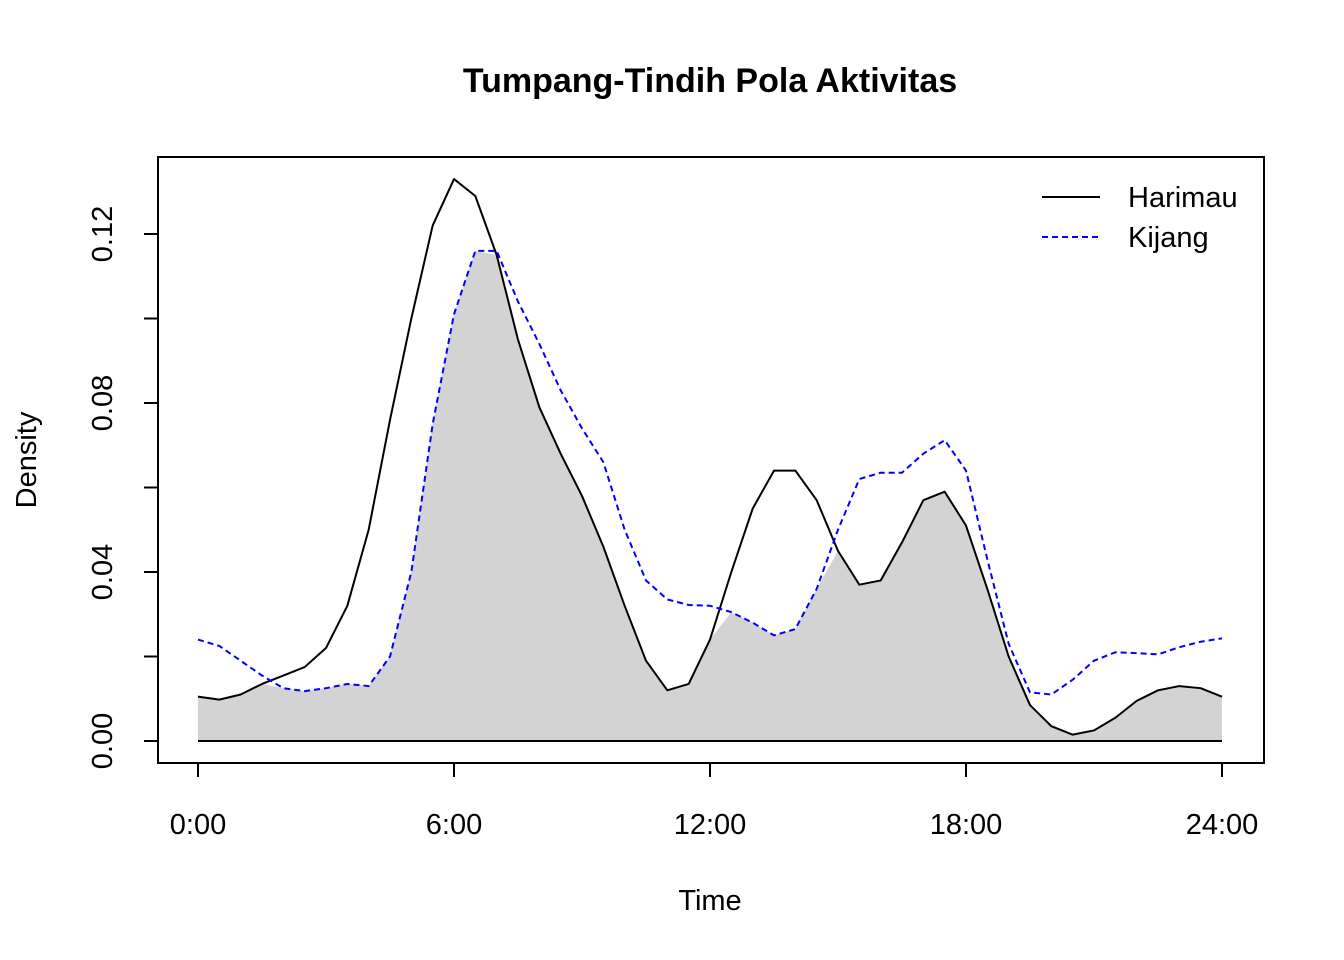 The height and width of the screenshot is (960, 1344). What do you see at coordinates (103, 741) in the screenshot?
I see `y-tick-label: 0.00` at bounding box center [103, 741].